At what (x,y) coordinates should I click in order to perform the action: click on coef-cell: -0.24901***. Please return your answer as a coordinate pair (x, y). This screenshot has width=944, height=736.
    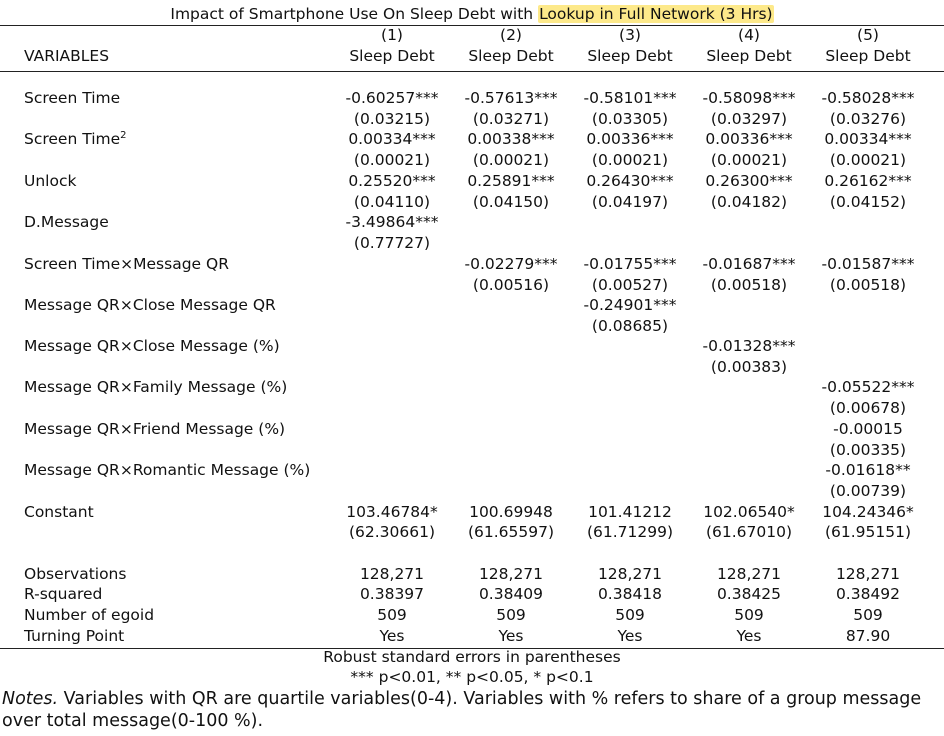
    Looking at the image, I should click on (630, 305).